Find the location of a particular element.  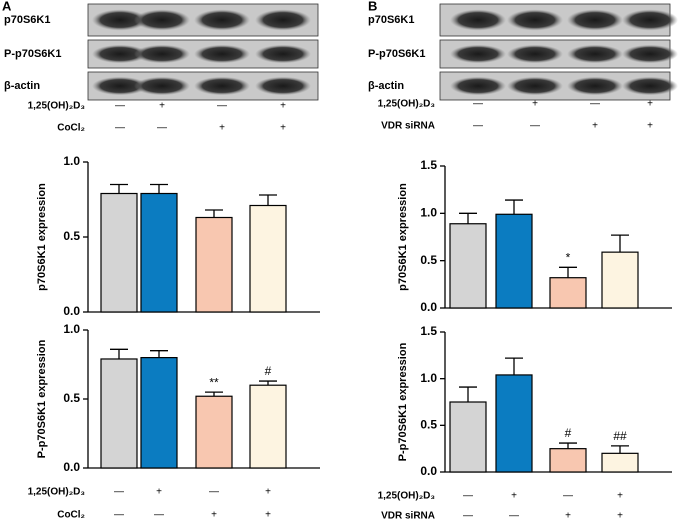

y-axis-label: P-p70S6K1 expression is located at coordinates (42, 398).